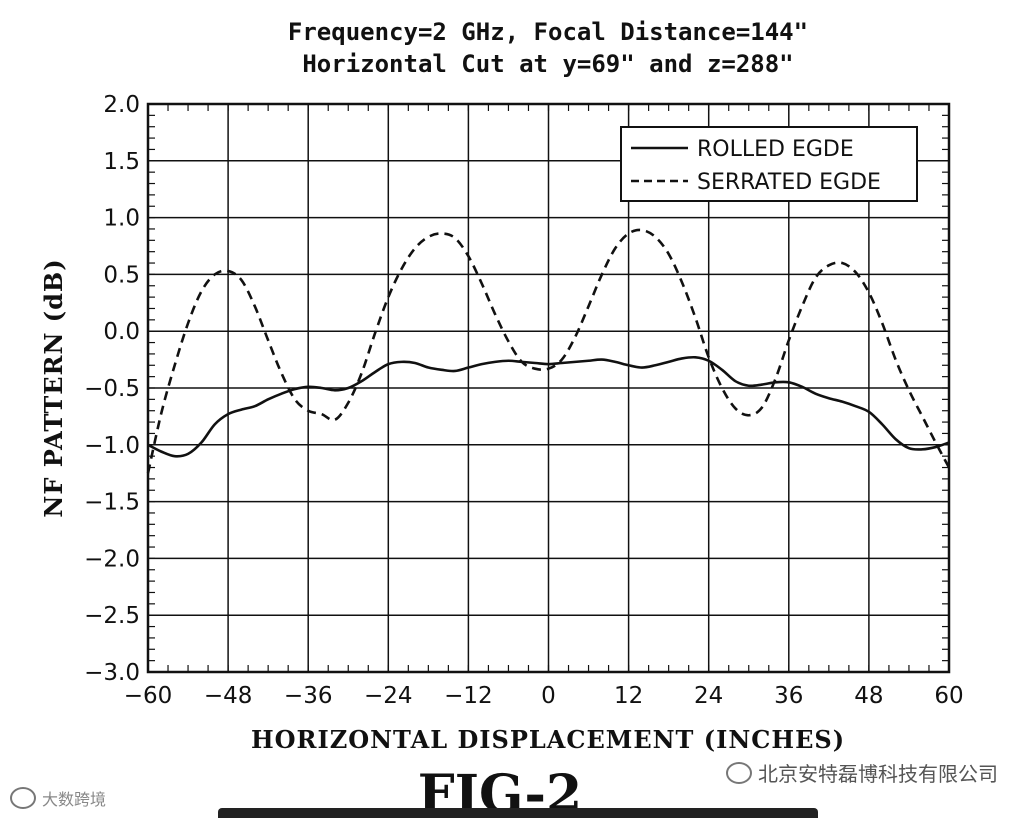 This screenshot has width=1030, height=818. I want to click on x-tick-label: −24, so click(388, 696).